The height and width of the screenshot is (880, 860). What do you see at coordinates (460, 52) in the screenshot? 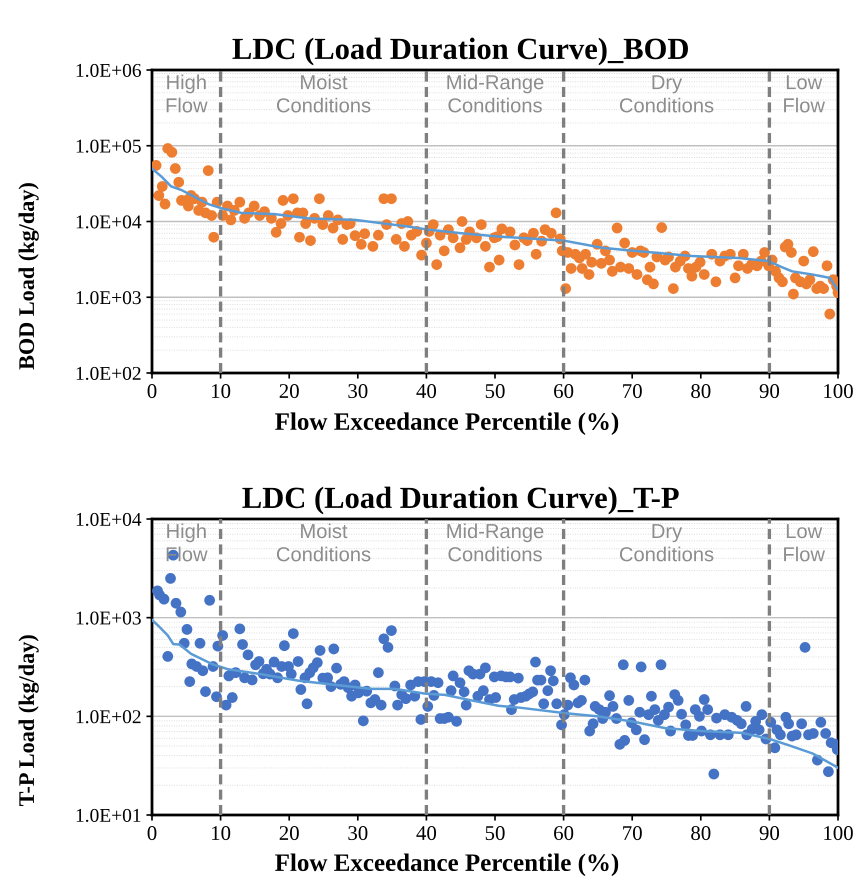
I see `chart-title: LDC (Load Duration Curve)_BOD` at bounding box center [460, 52].